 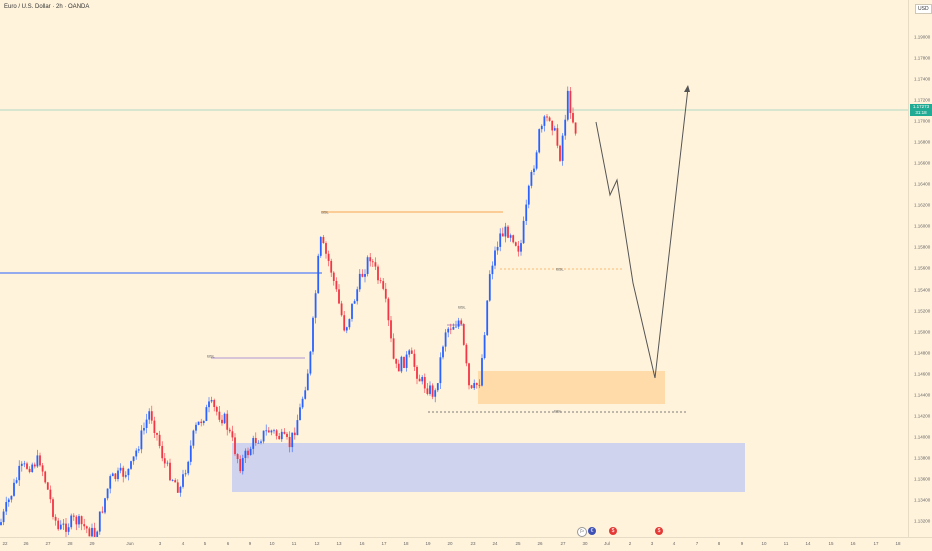 What do you see at coordinates (687, 88) in the screenshot?
I see `projection-arrowhead` at bounding box center [687, 88].